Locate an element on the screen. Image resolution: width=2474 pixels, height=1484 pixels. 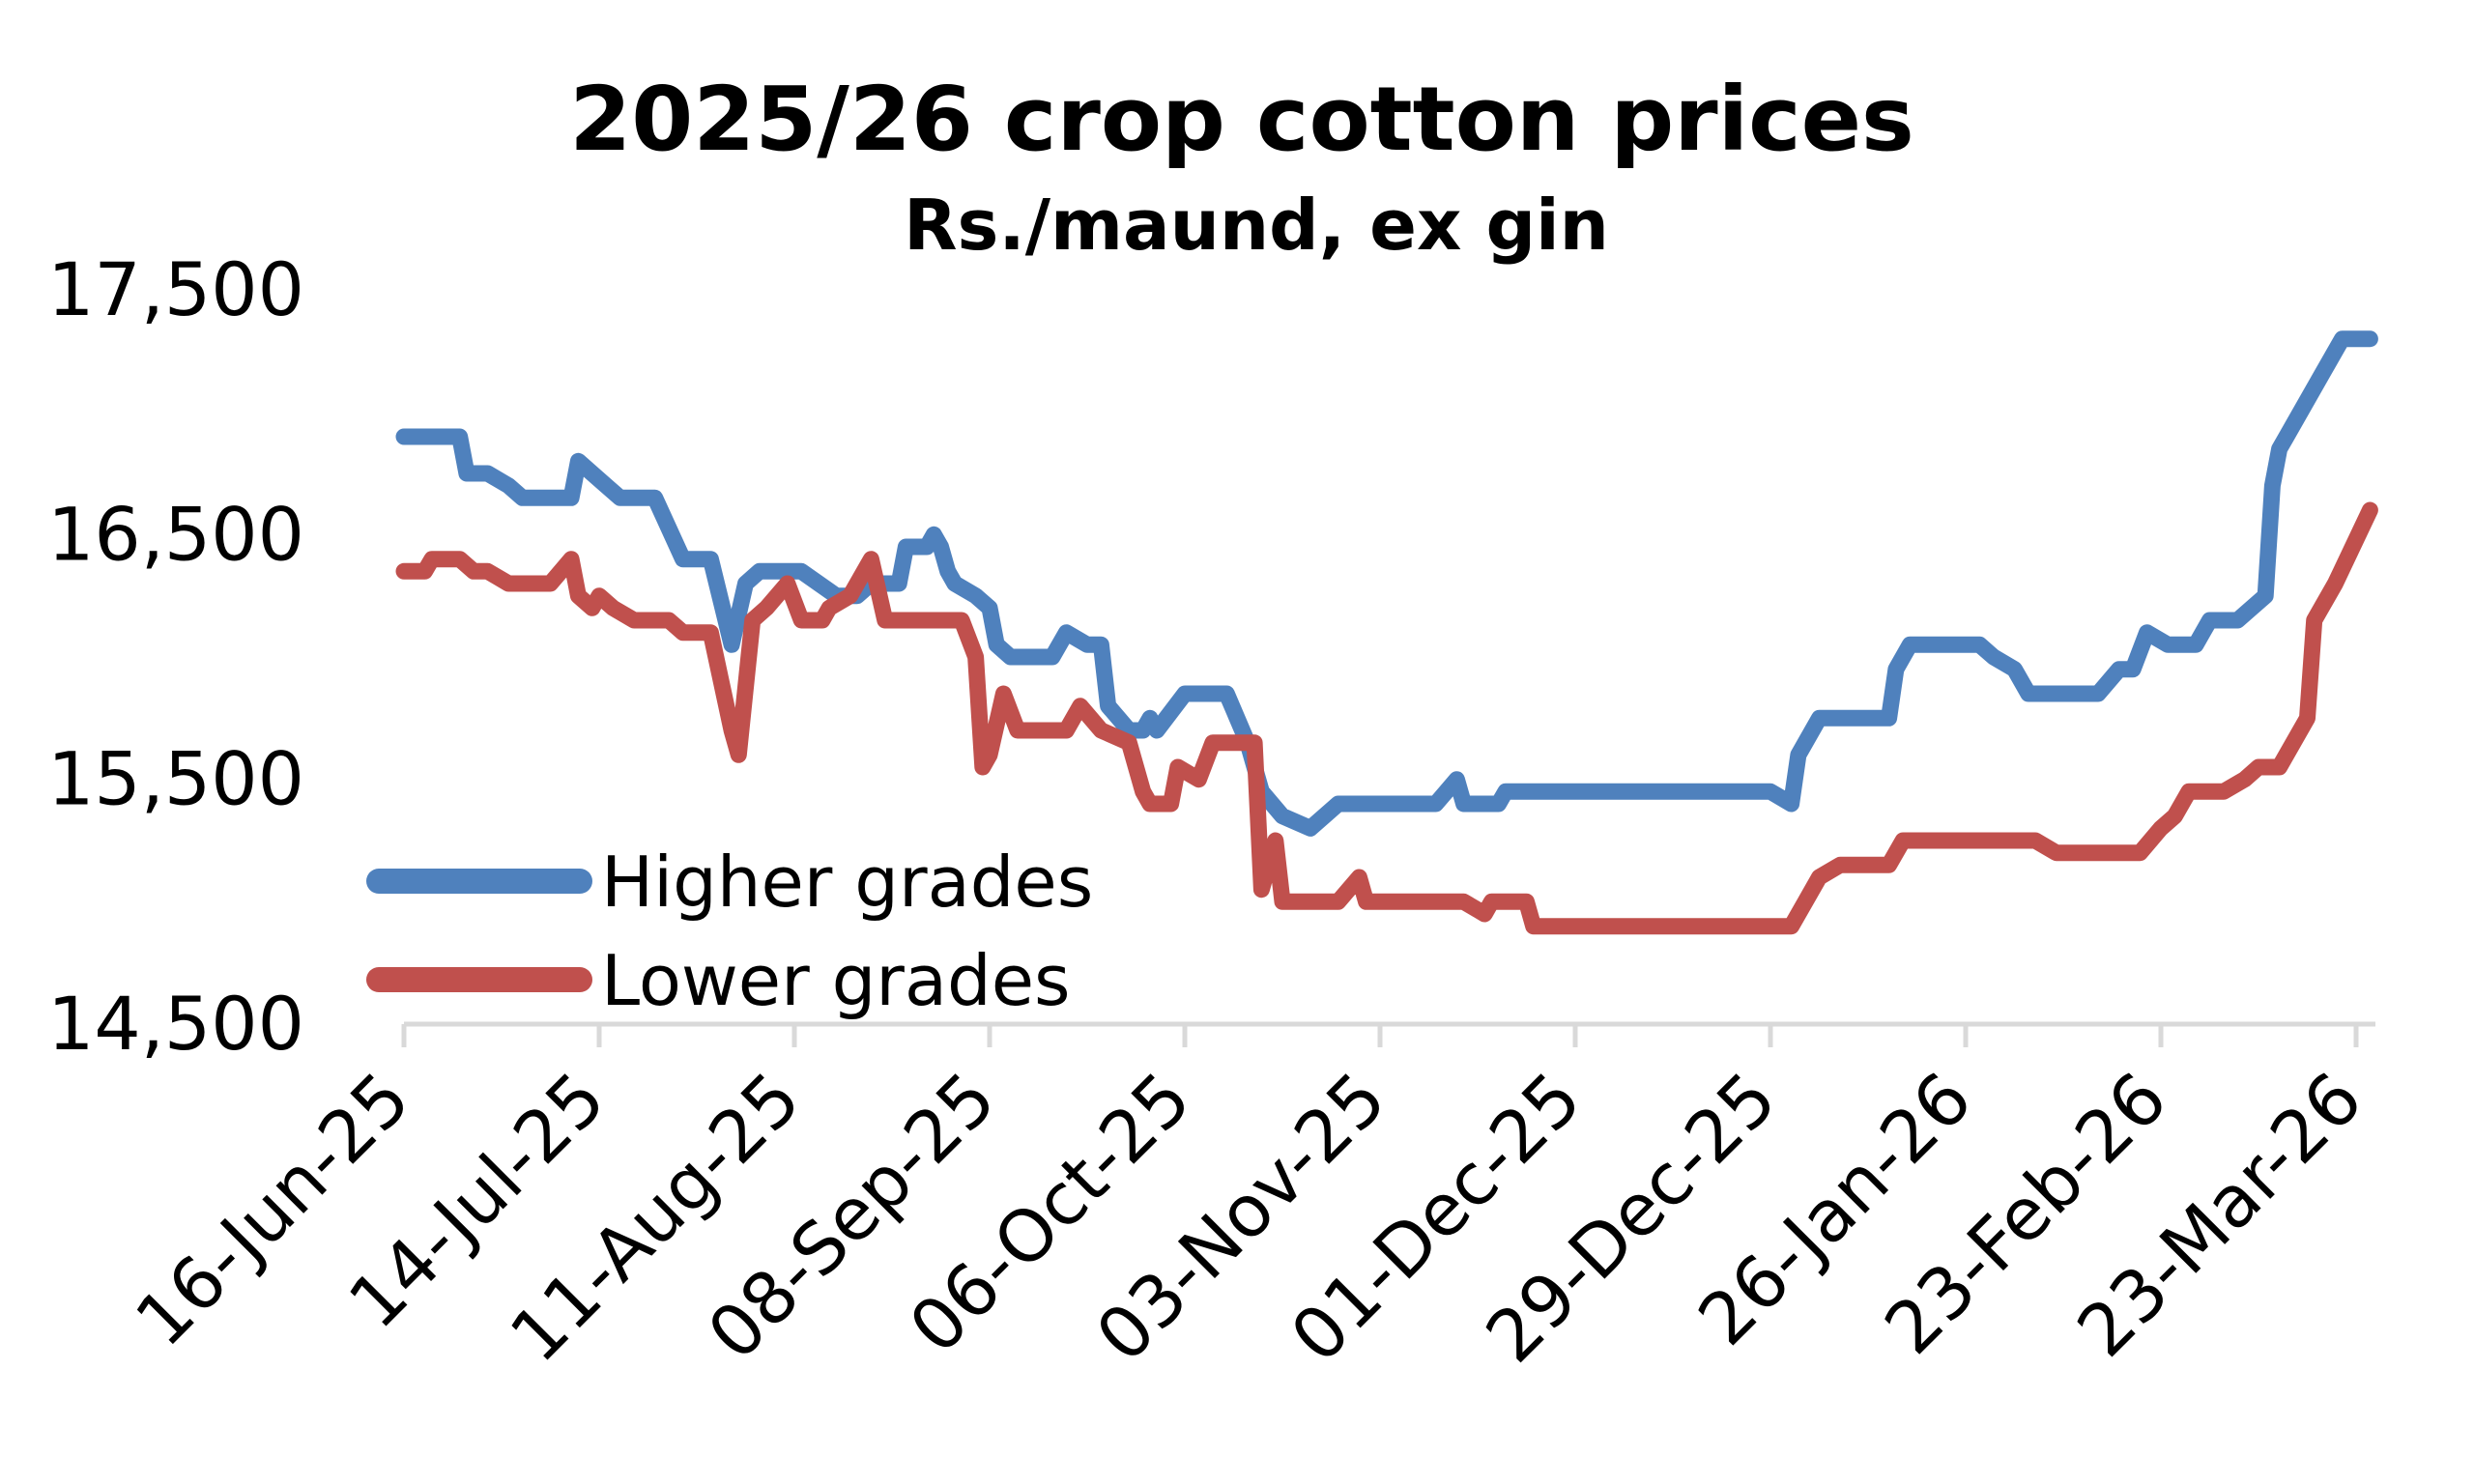
chart-title: 2025/26 crop cotton prices is located at coordinates (1242, 120).